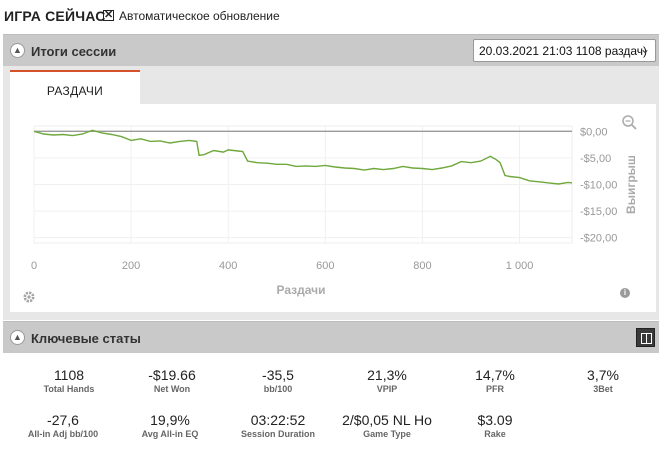  I want to click on stat-vpip: 21,3% VPIP, so click(387, 380).